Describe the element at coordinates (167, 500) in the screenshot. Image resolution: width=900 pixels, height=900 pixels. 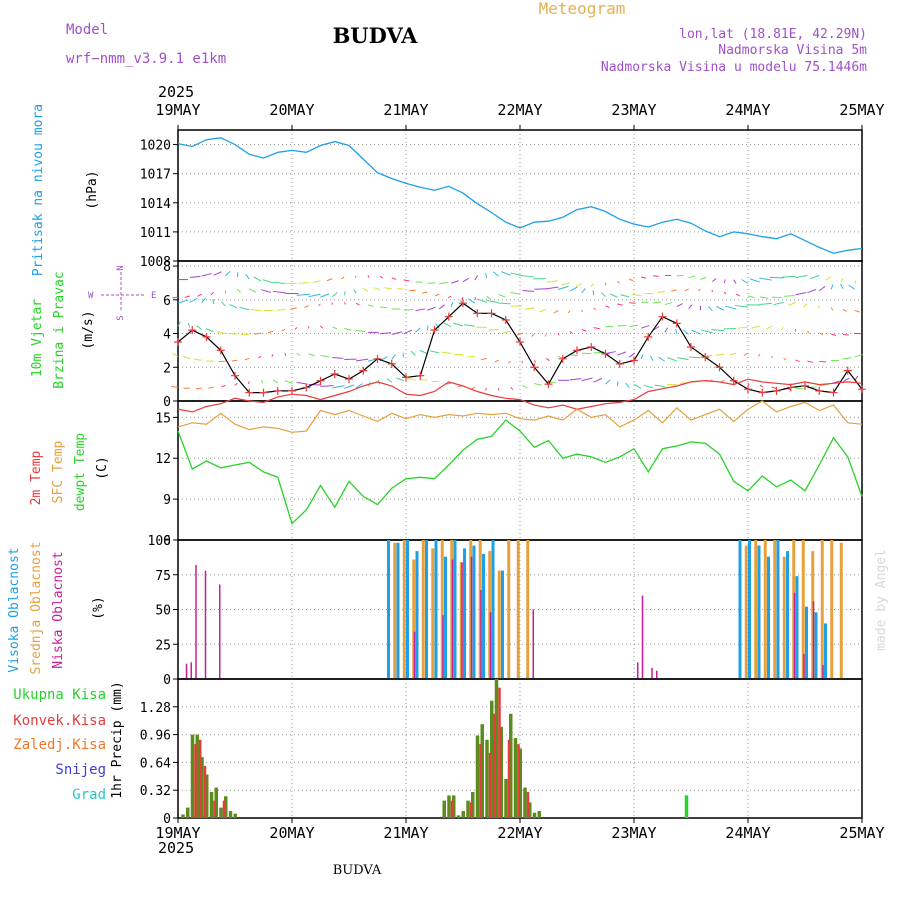
I see `y-tick-label: 9` at that location.